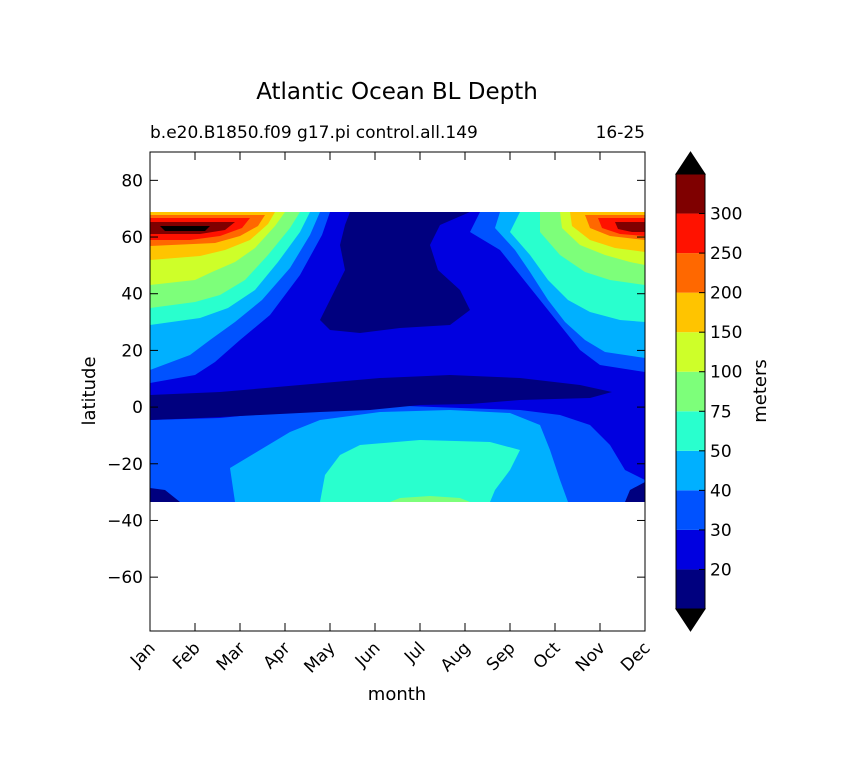 The height and width of the screenshot is (783, 850). What do you see at coordinates (760, 391) in the screenshot?
I see `colorbar-label: meters` at bounding box center [760, 391].